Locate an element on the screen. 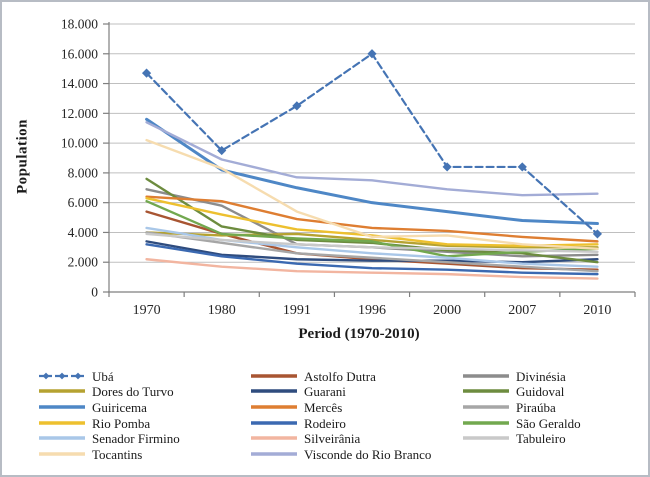 The image size is (650, 477). legend-item-Rio Pomba: Rio Pomba is located at coordinates (144, 423).